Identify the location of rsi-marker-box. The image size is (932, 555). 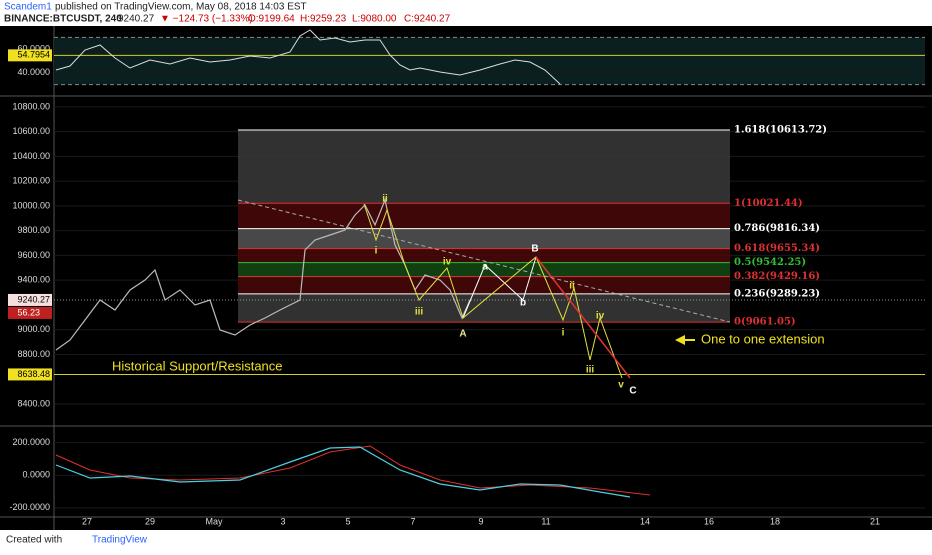
(30, 55).